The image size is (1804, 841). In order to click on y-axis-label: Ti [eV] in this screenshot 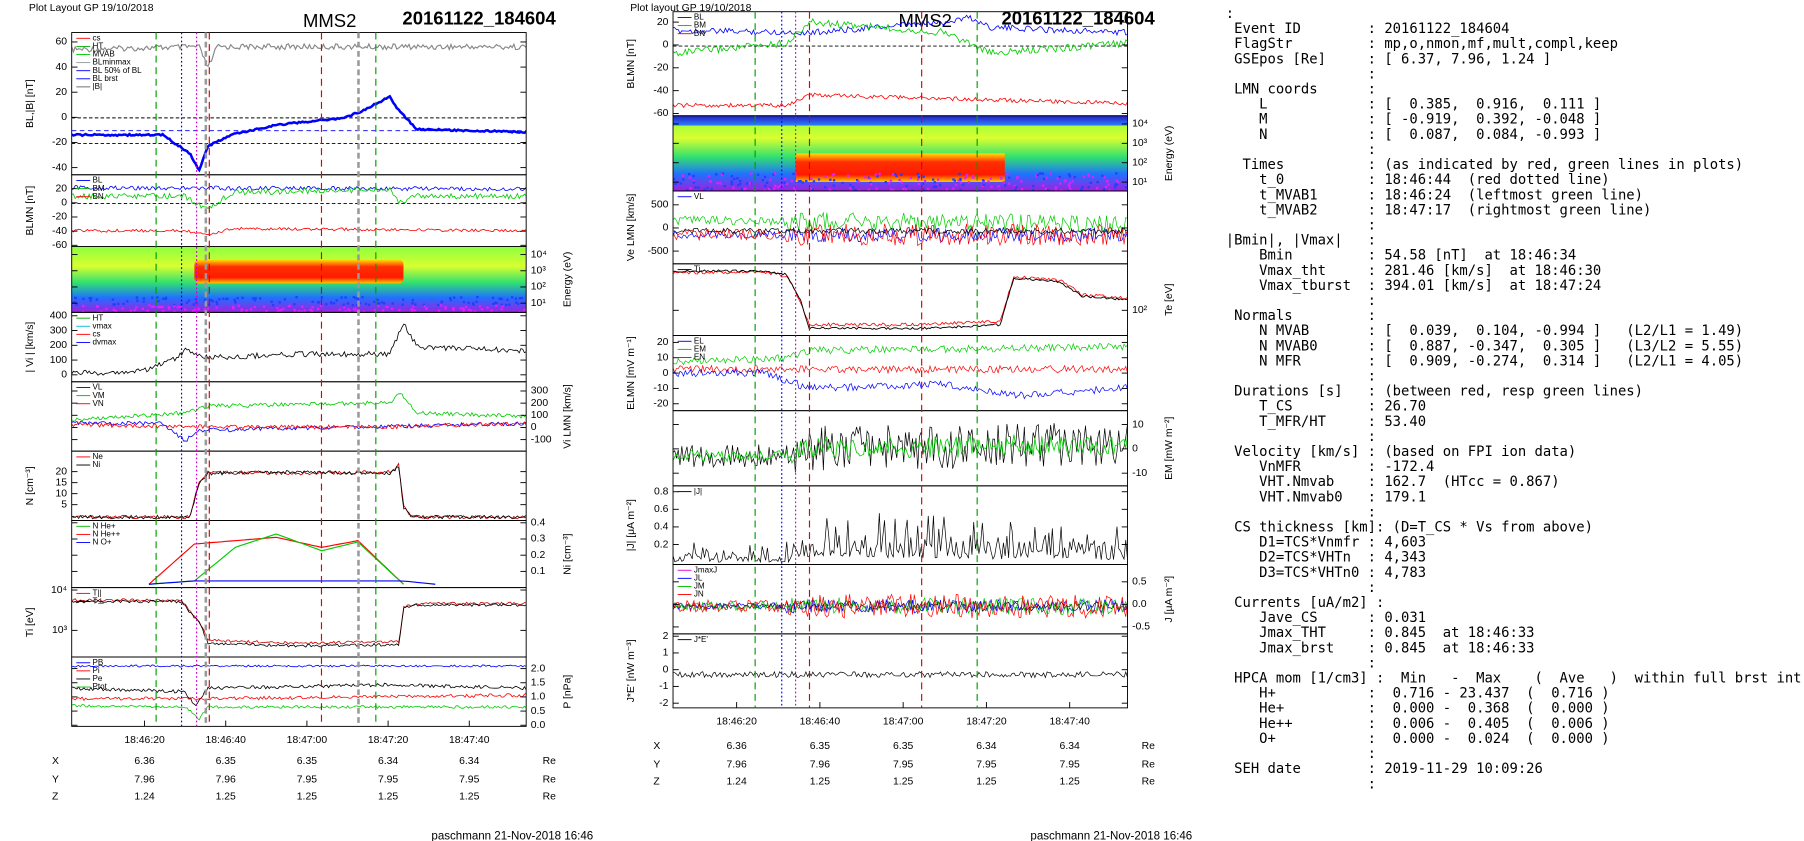, I will do `click(30, 622)`.